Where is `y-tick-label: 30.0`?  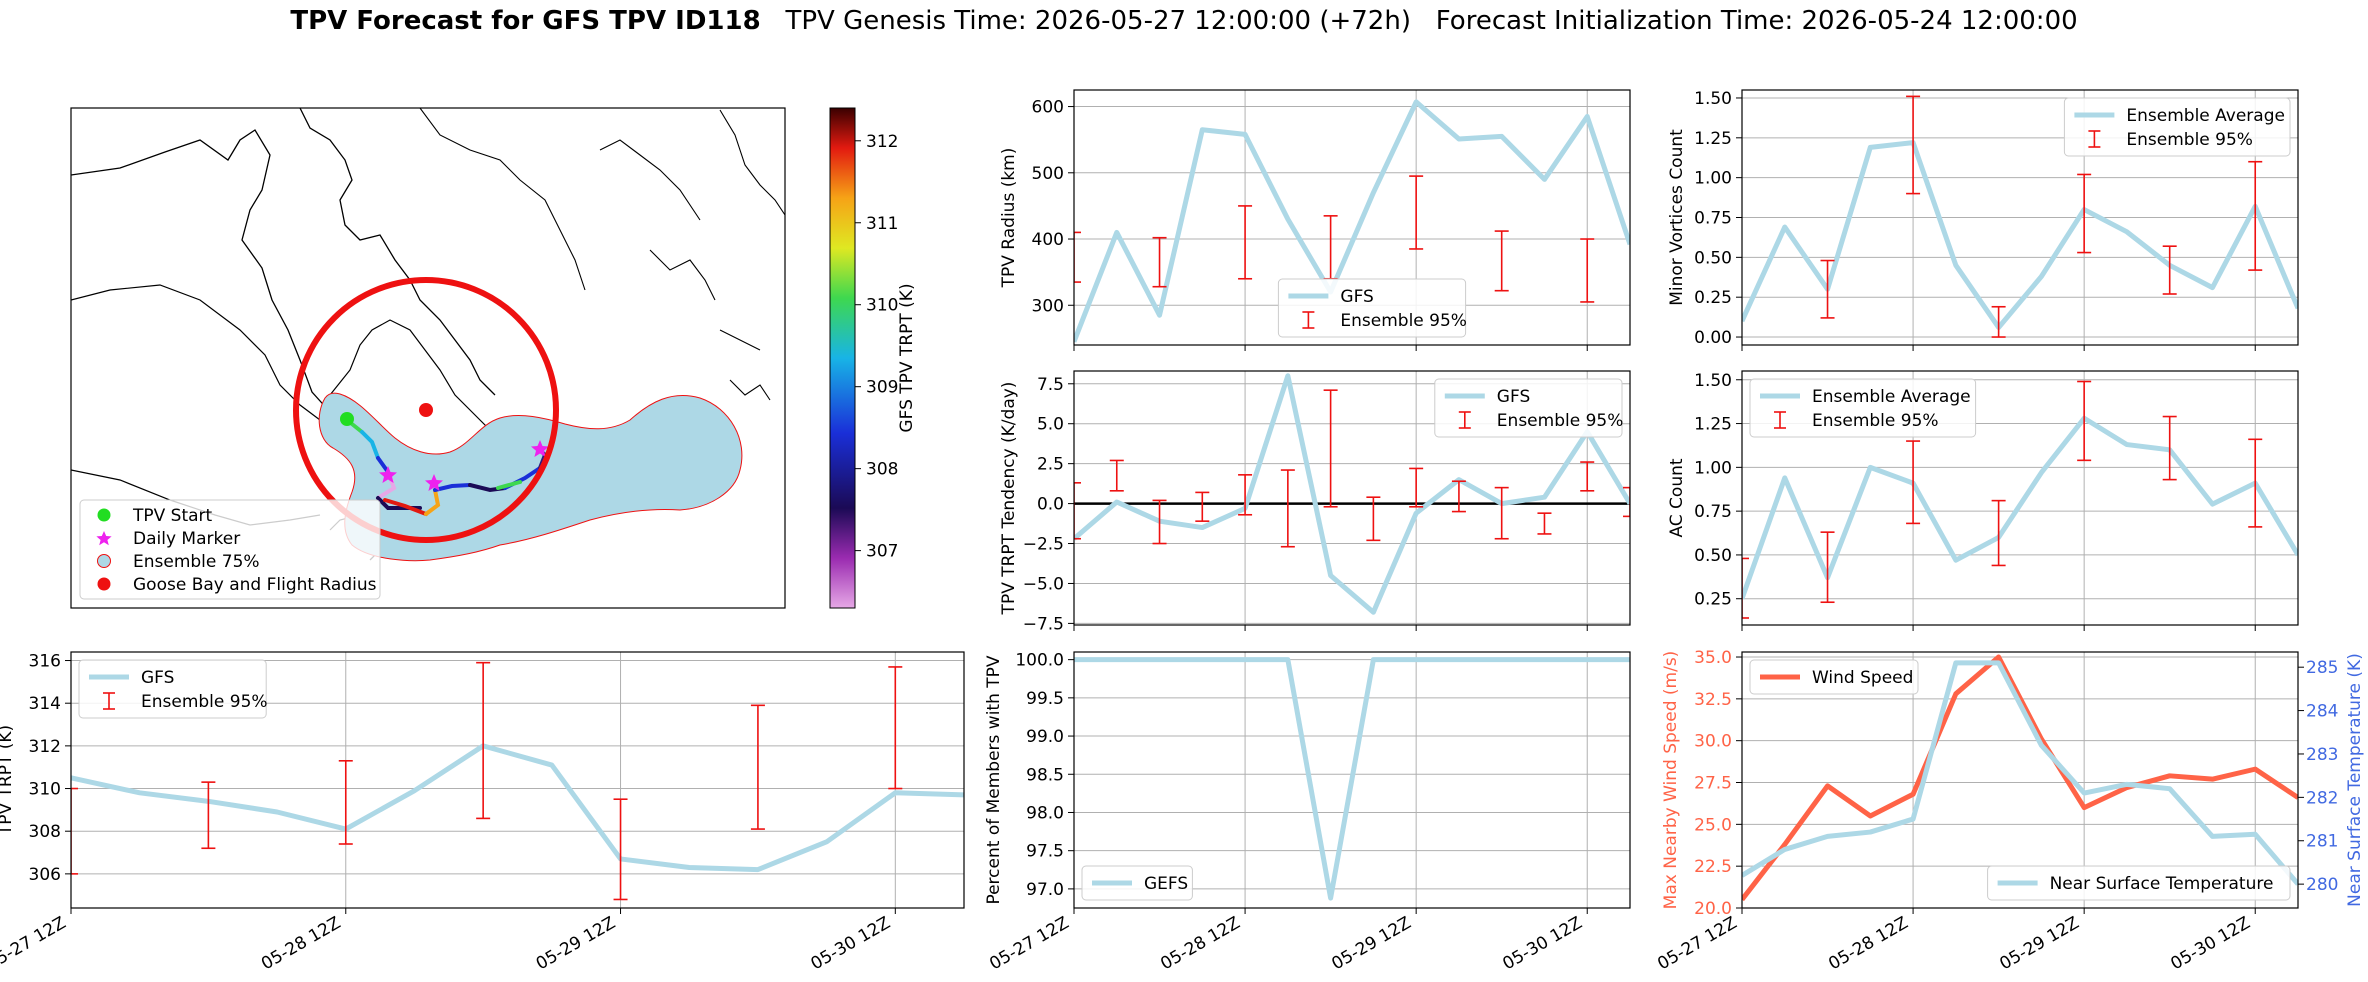
y-tick-label: 30.0 is located at coordinates (1713, 742).